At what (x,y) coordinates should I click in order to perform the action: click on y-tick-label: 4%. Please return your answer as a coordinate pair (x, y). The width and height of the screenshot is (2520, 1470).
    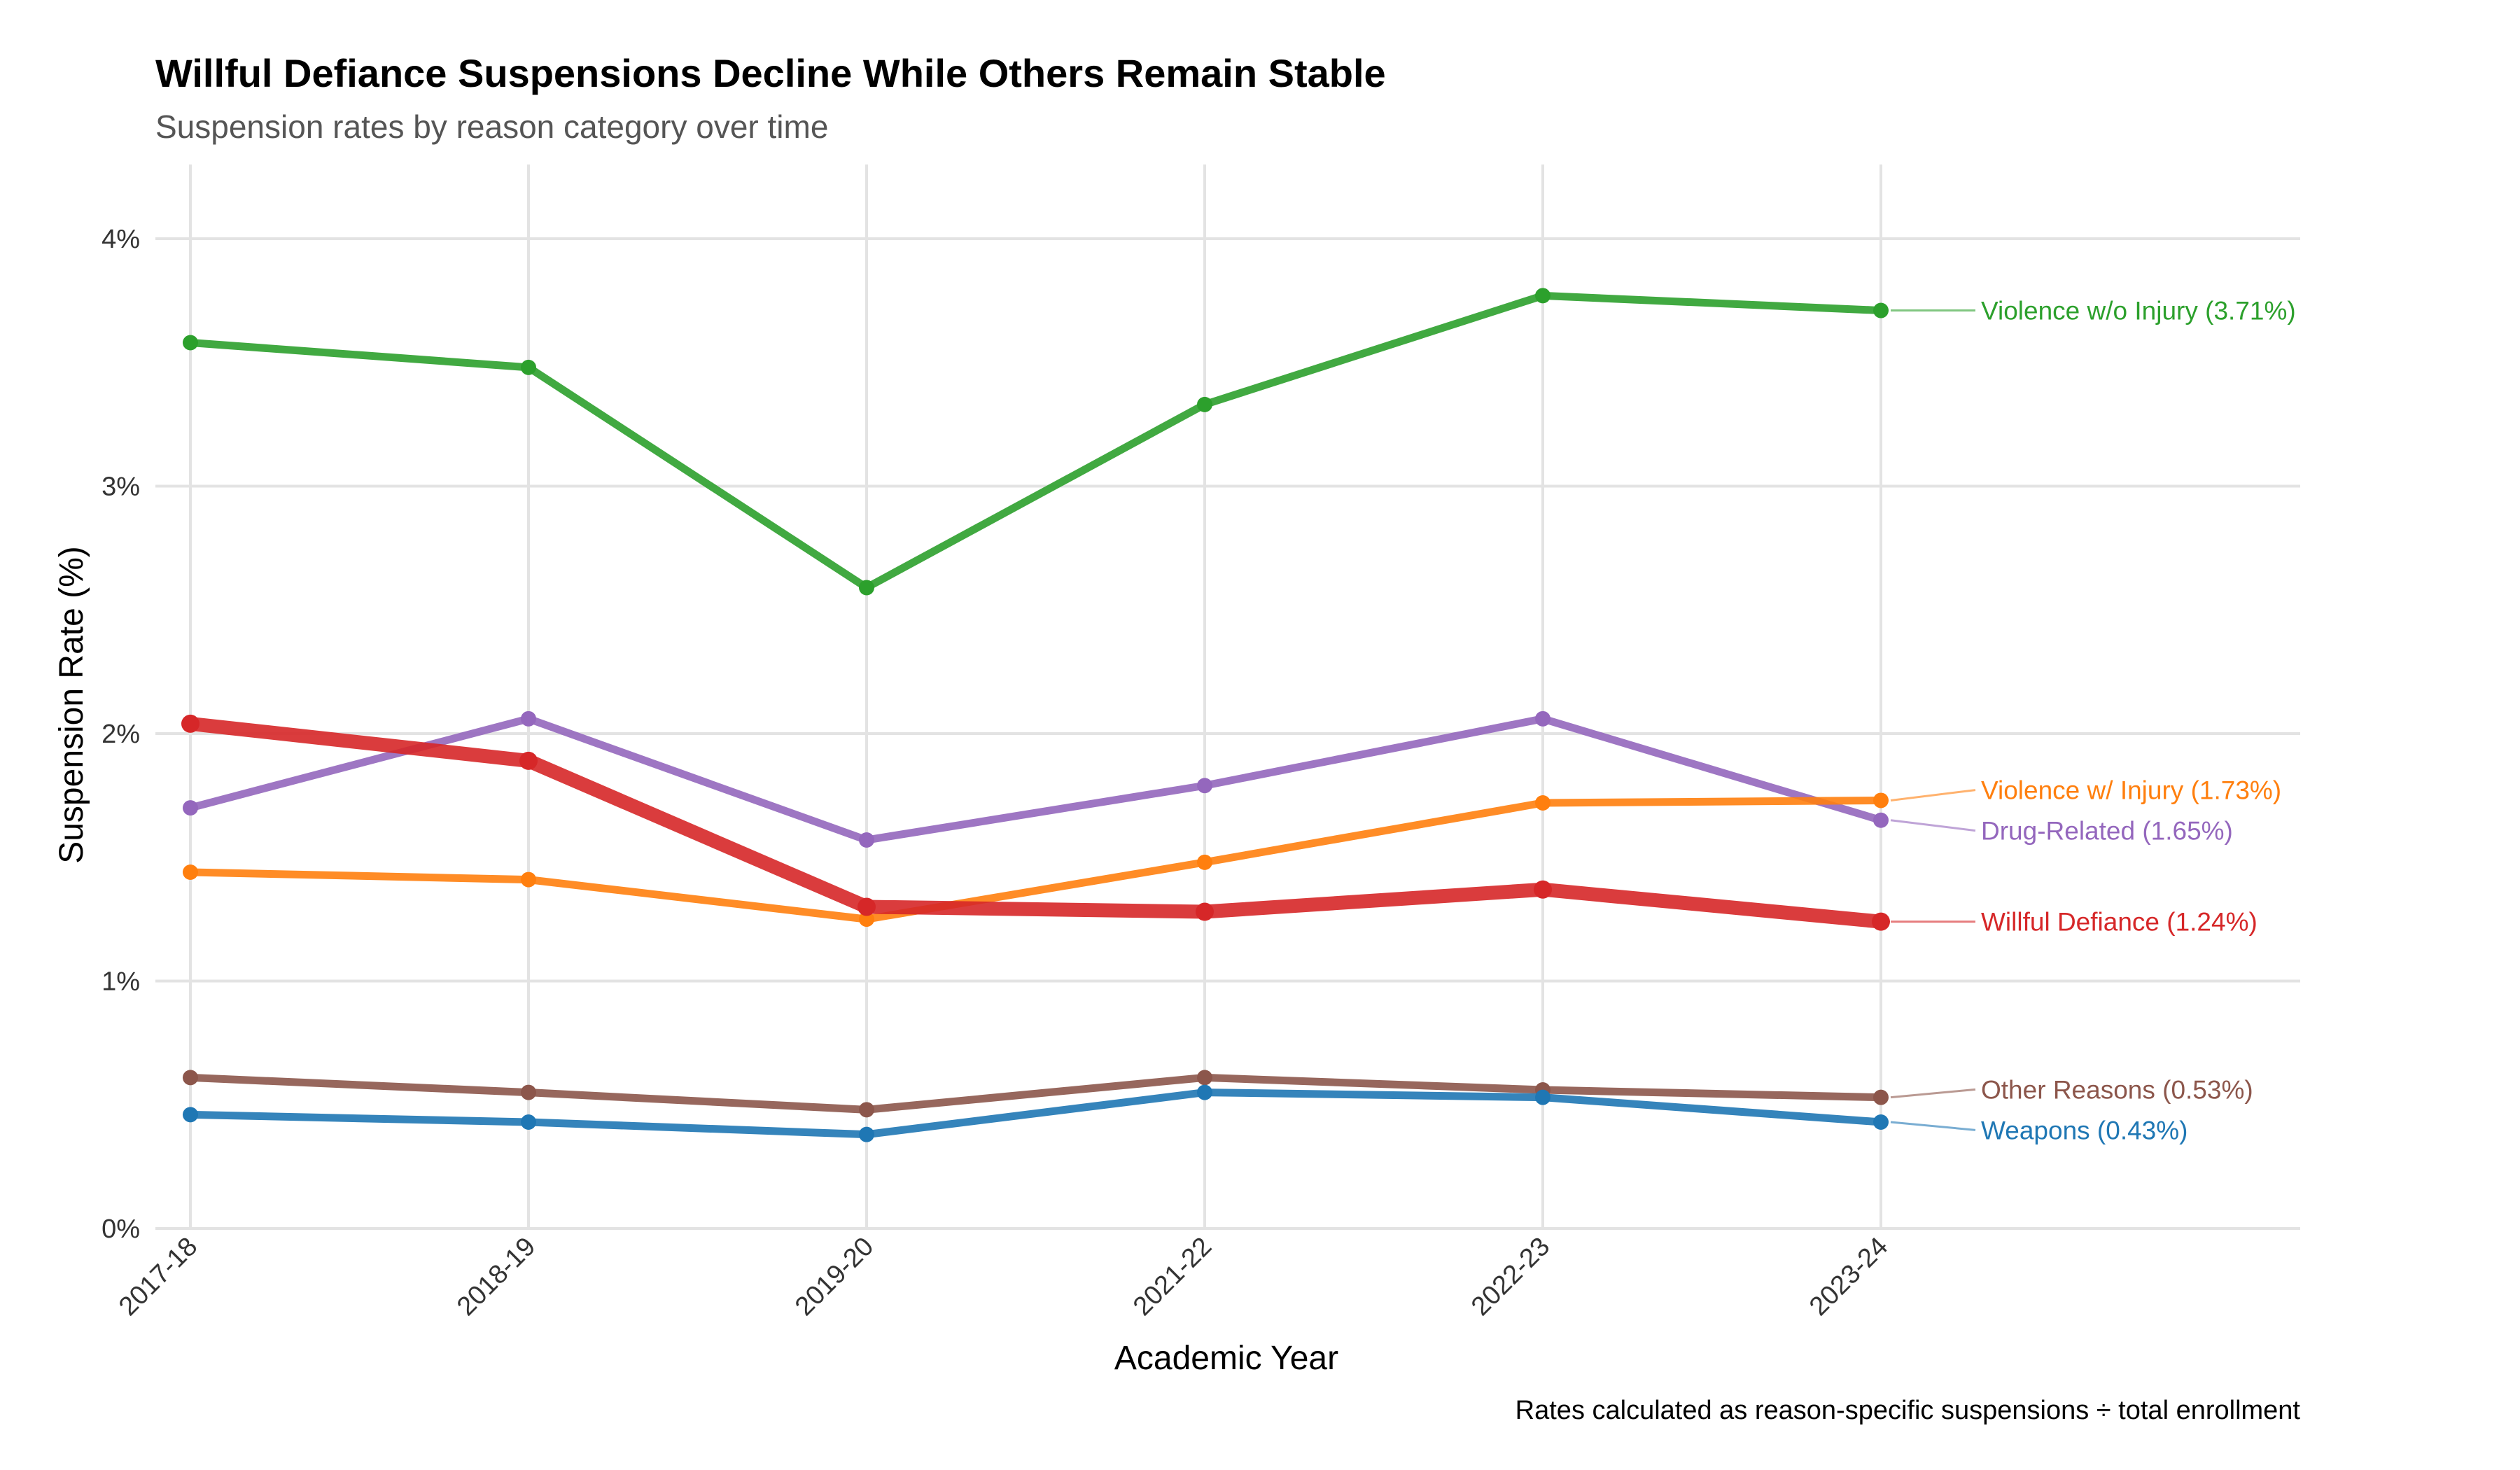
    Looking at the image, I should click on (121, 239).